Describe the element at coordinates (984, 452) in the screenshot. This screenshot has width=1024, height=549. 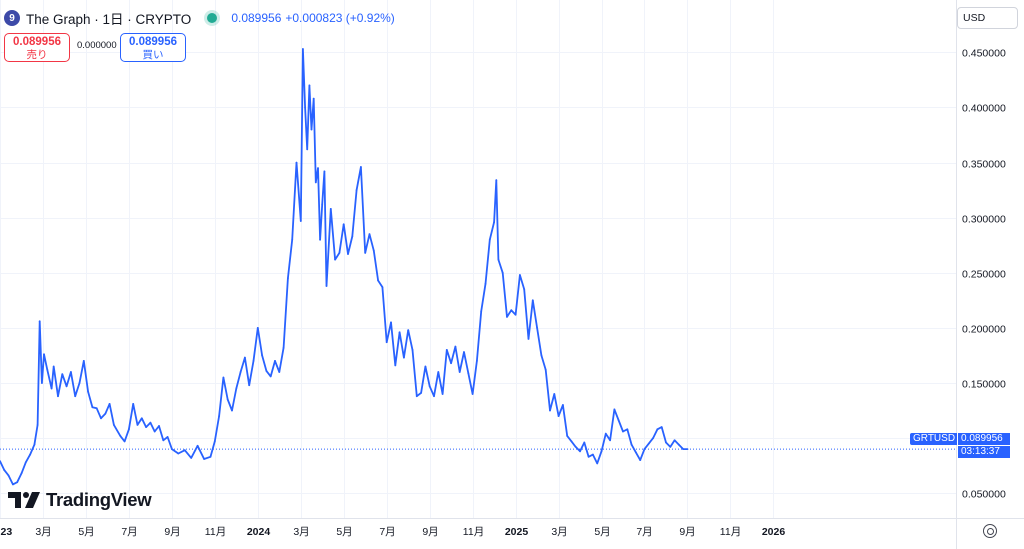
I see `bar-countdown-badge: 03:13:37` at that location.